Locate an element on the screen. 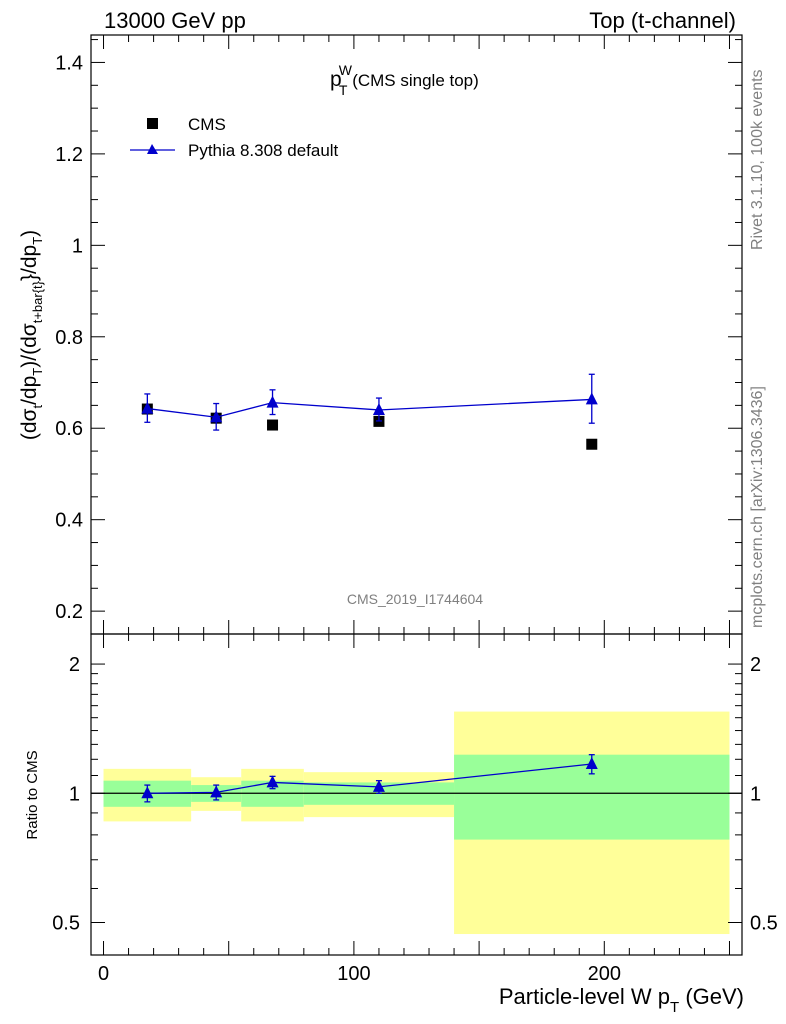 The image size is (786, 1024). xlabel: Particle-level W pT (GeV) is located at coordinates (621, 1000).